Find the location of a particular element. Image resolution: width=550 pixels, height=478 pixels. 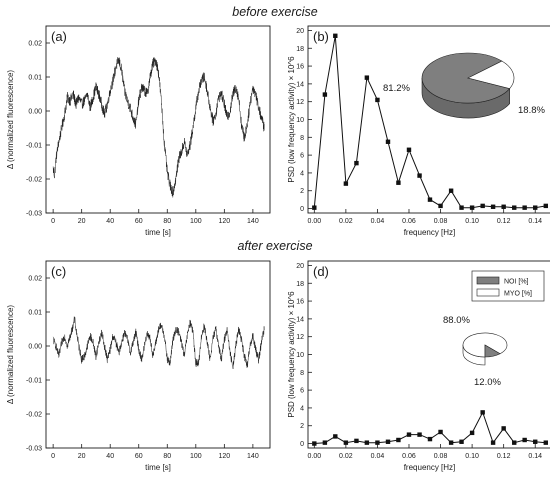

pie-slice-label-1: 88.0% is located at coordinates (456, 320).